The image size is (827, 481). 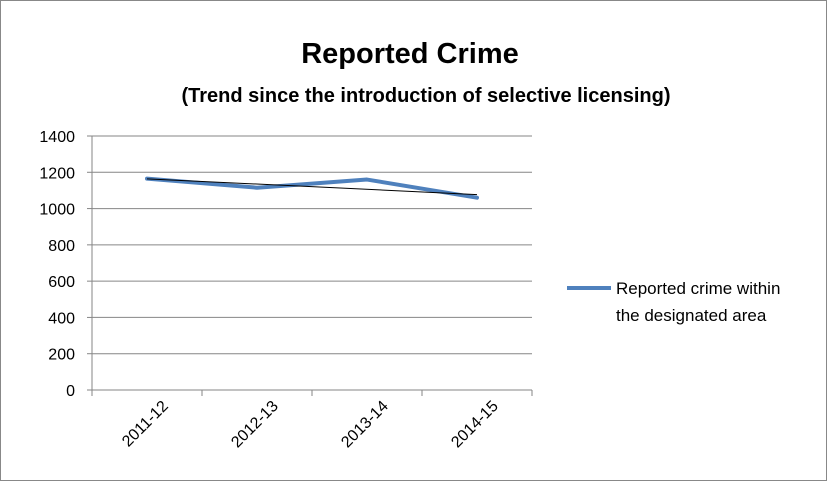 What do you see at coordinates (698, 288) in the screenshot?
I see `legend-label-line-1: Reported crime within` at bounding box center [698, 288].